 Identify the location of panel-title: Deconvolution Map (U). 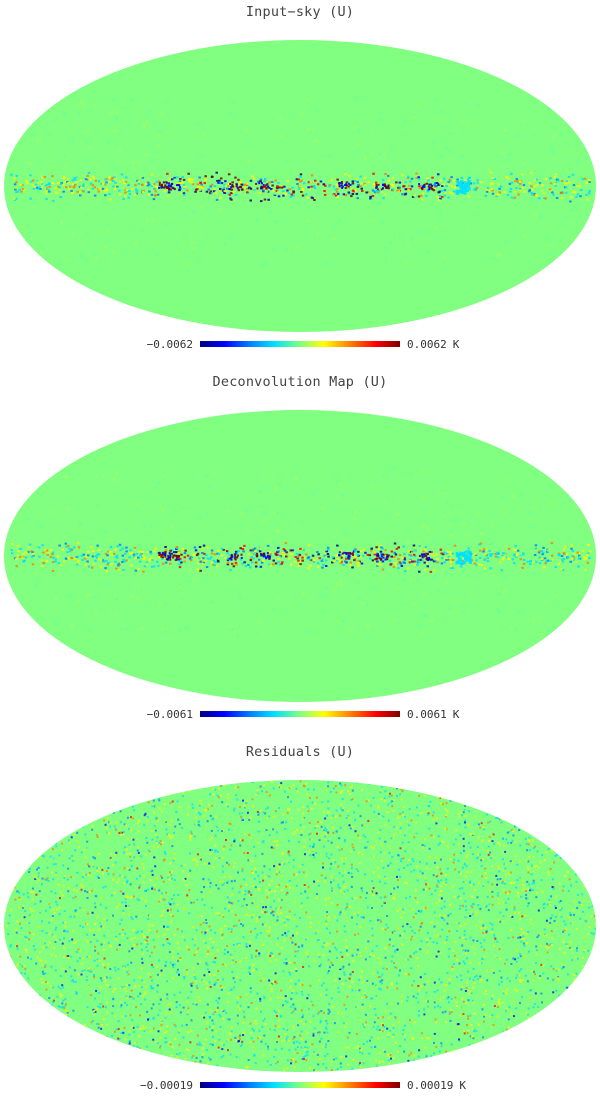
(300, 382).